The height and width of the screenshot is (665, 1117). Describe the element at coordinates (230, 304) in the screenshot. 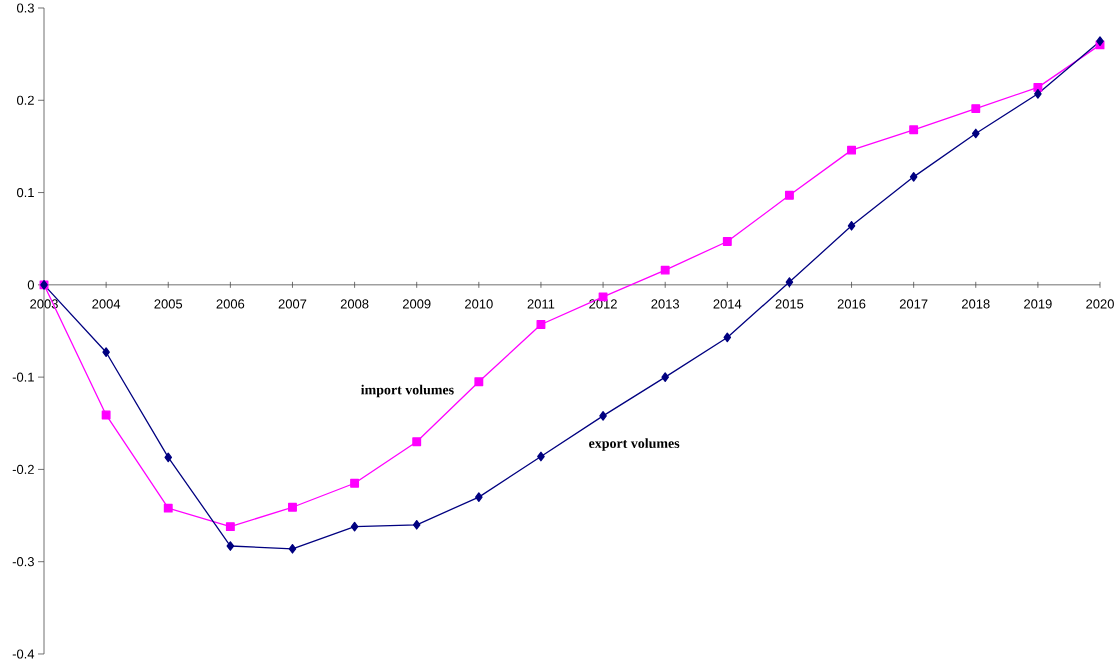

I see `x-tick-label: 2006` at that location.